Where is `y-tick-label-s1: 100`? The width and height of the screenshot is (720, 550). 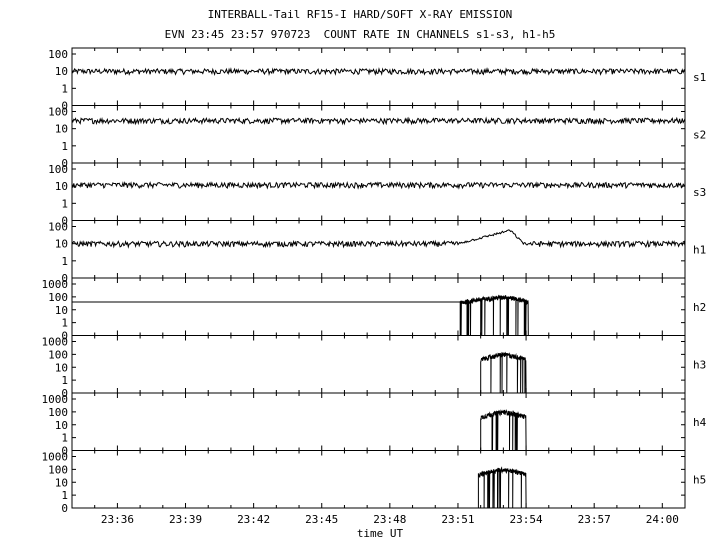 y-tick-label-s1: 100 is located at coordinates (58, 54).